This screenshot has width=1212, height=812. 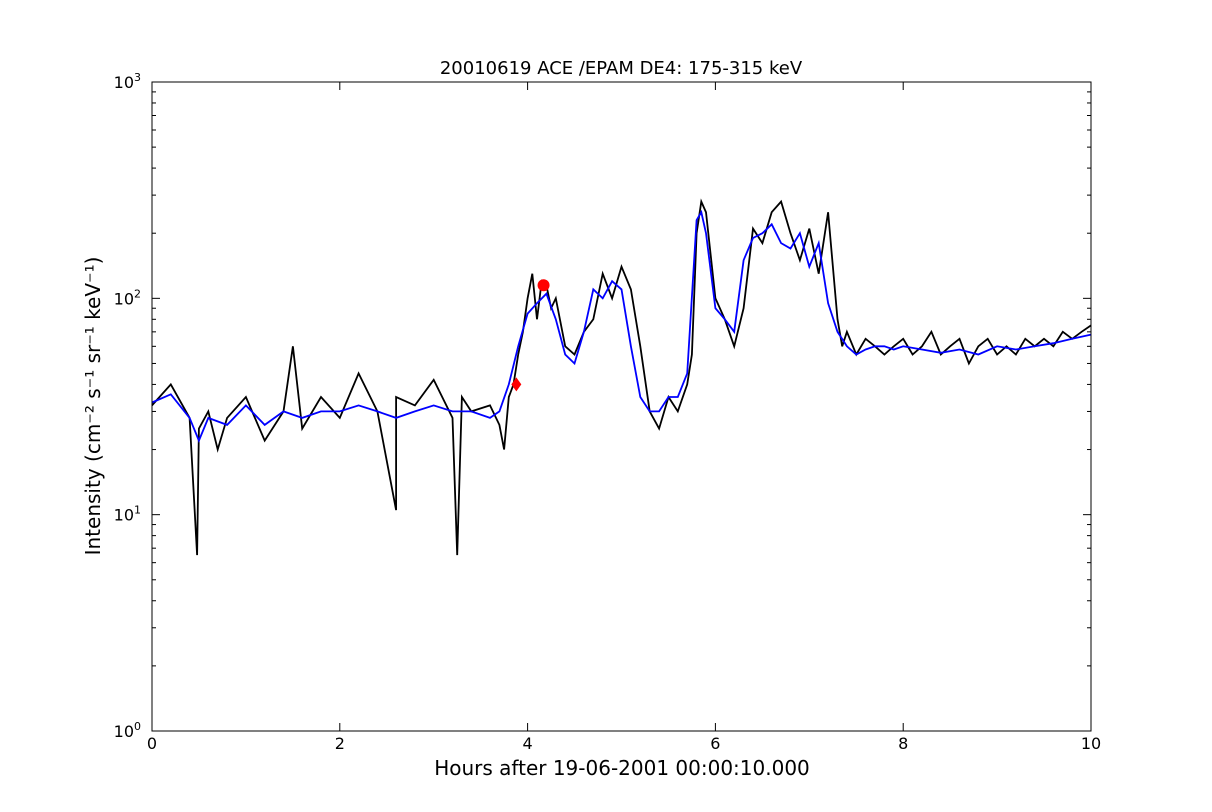 What do you see at coordinates (1091, 743) in the screenshot?
I see `x-tick-label: 10` at bounding box center [1091, 743].